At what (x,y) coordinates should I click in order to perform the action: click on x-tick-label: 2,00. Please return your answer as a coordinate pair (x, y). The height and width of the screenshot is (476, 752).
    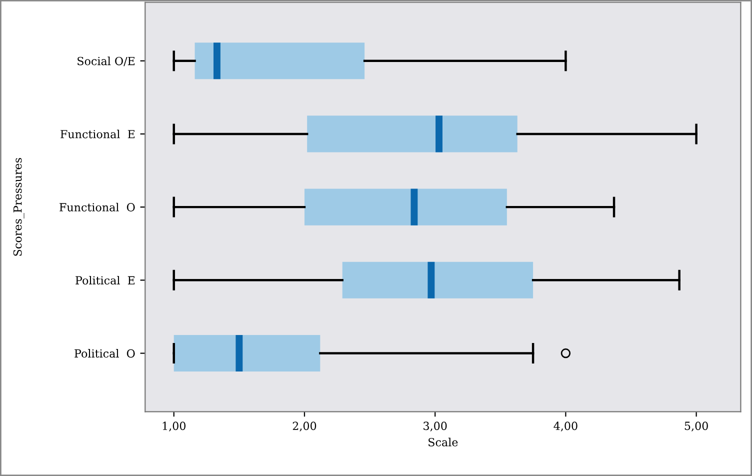
    Looking at the image, I should click on (304, 427).